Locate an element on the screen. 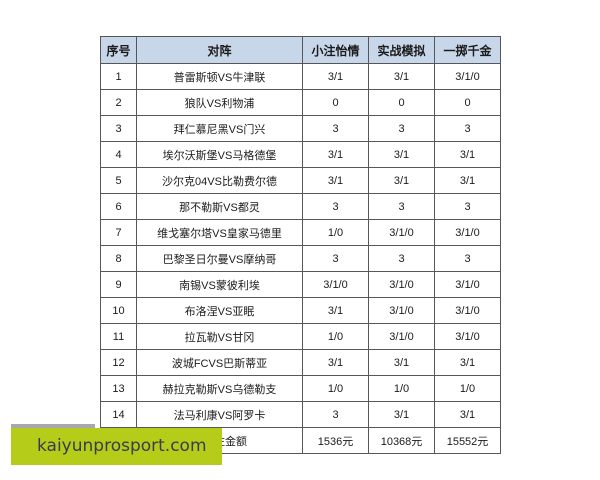  watermark-banner is located at coordinates (116, 446).